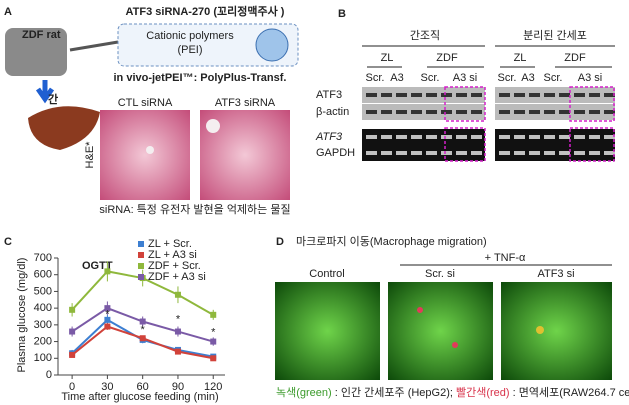  I want to click on x-tick-label: 30, so click(107, 387).